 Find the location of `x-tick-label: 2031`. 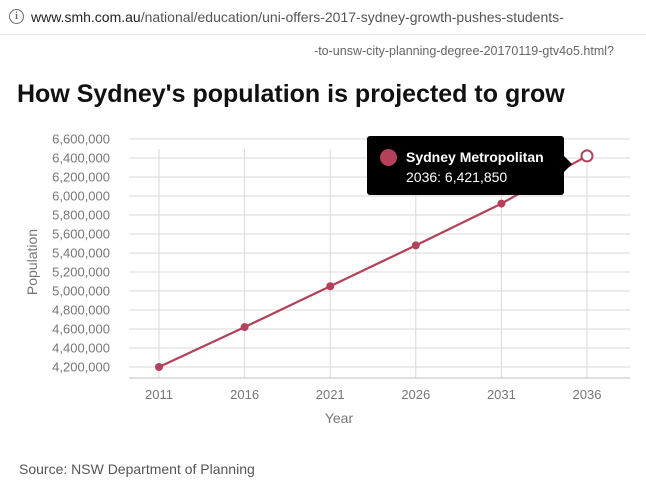

x-tick-label: 2031 is located at coordinates (501, 394).